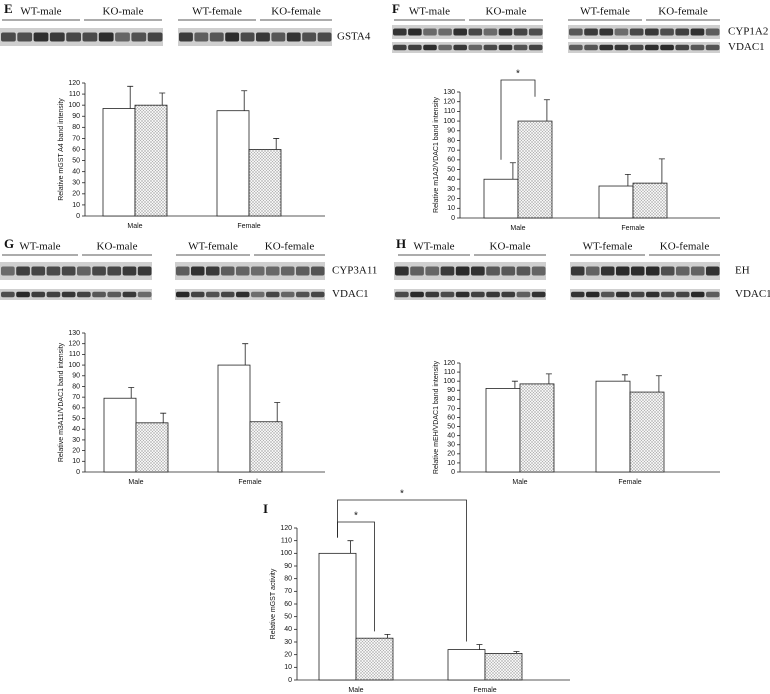 This screenshot has height=694, width=770. What do you see at coordinates (451, 208) in the screenshot?
I see `y-tick-label: 10` at bounding box center [451, 208].